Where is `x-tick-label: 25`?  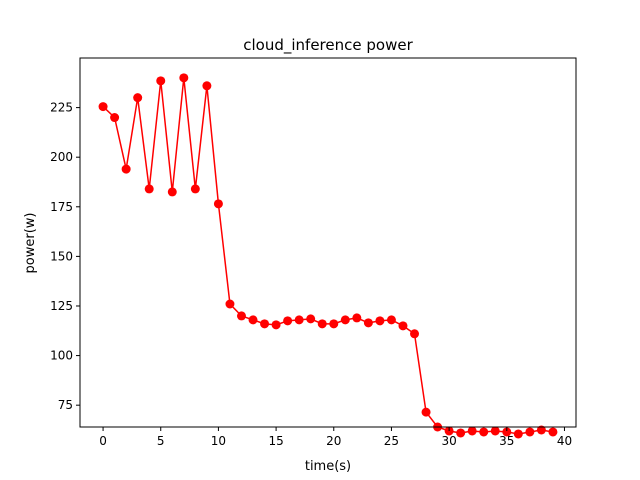
x-tick-label: 25 is located at coordinates (391, 441).